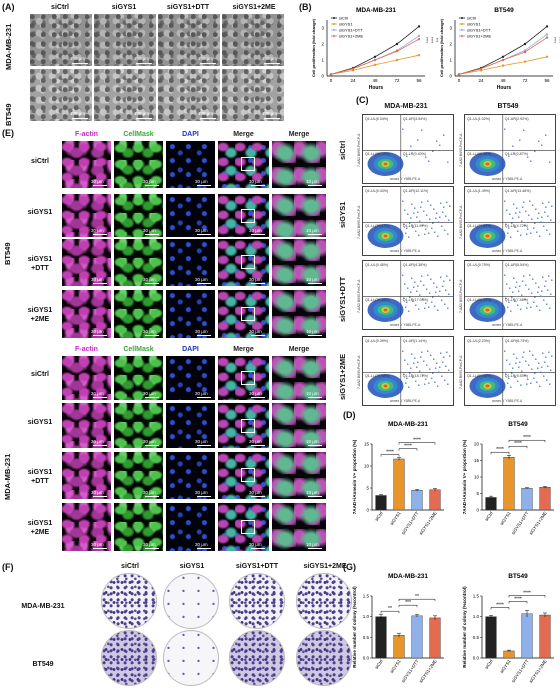 The image size is (560, 697). Describe the element at coordinates (377, 154) in the screenshot. I see `quadrant-label: Q1-LL(95.72%)` at that location.